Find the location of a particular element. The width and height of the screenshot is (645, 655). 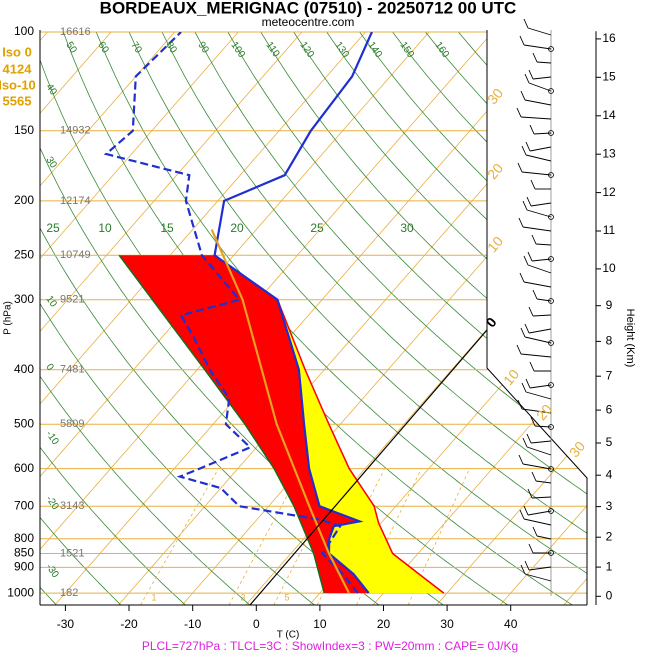

iso-label: 5565 is located at coordinates (17, 100).